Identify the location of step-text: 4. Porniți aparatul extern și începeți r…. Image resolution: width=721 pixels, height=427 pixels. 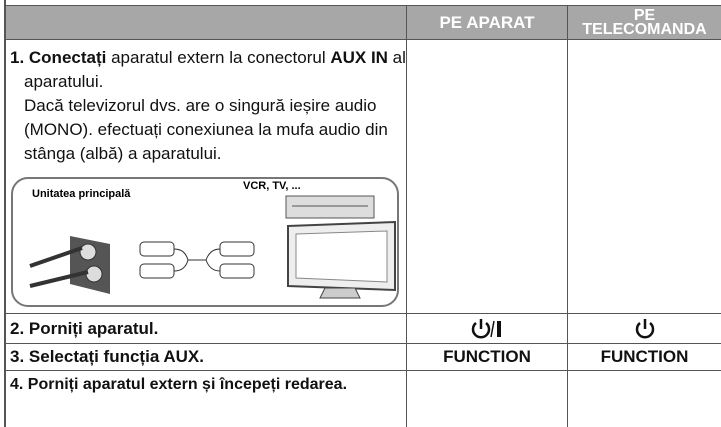
(179, 384).